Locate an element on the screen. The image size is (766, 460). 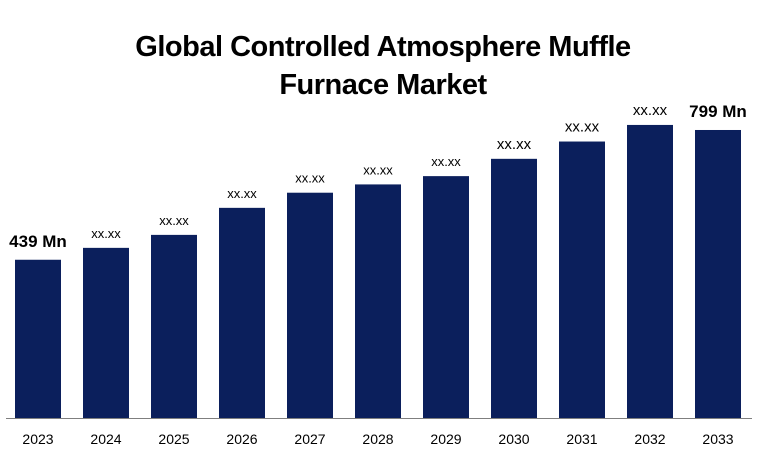
data-label-2024: xx.xx is located at coordinates (106, 233).